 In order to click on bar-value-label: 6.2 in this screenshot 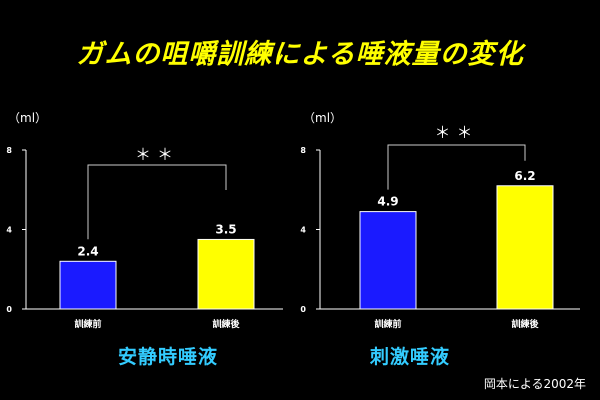, I will do `click(524, 176)`.